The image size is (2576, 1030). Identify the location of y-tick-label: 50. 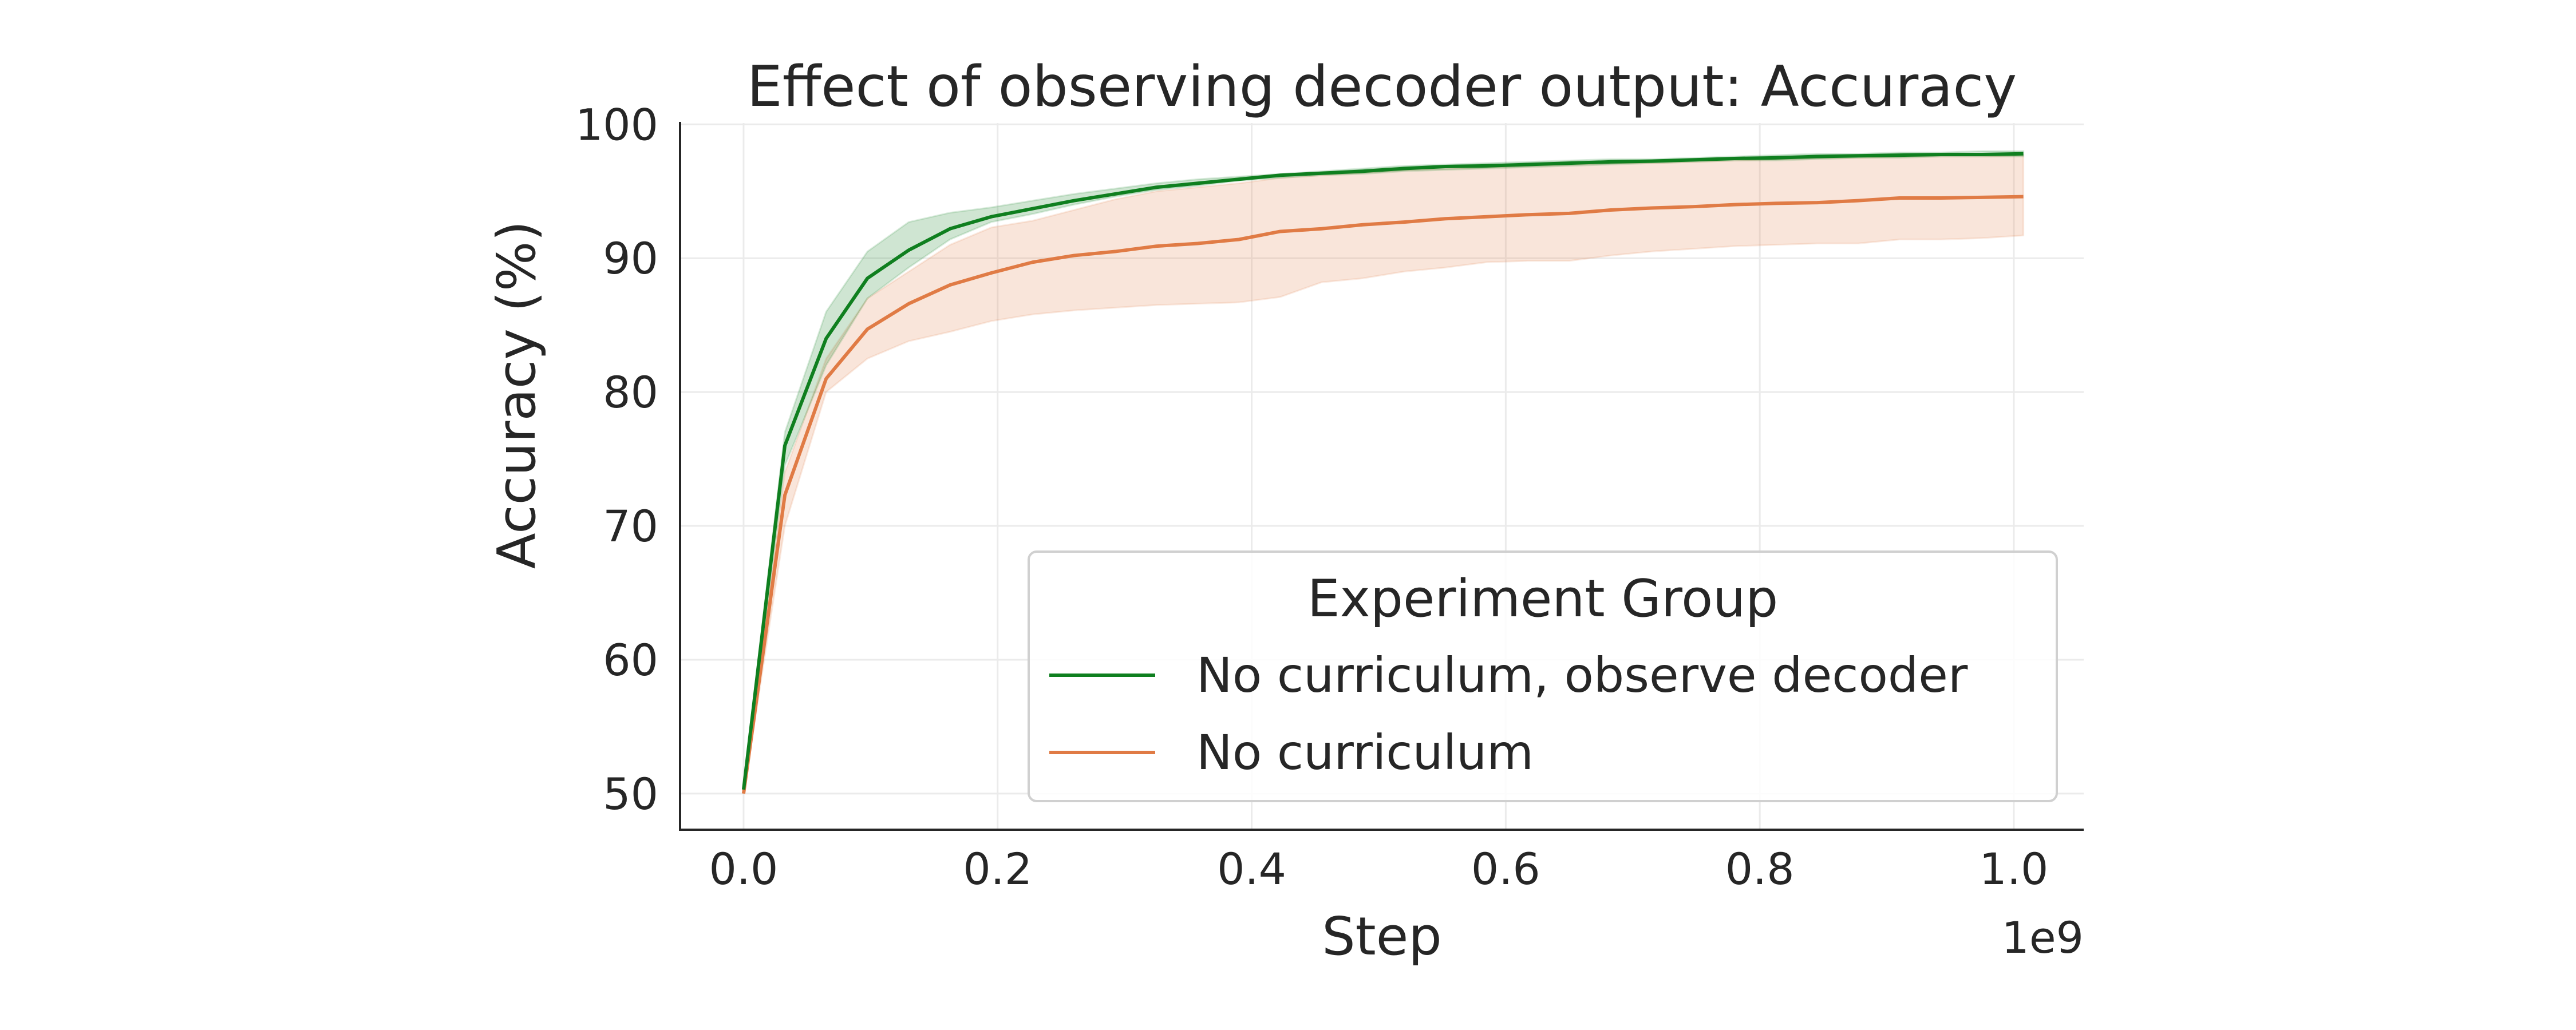
(630, 793).